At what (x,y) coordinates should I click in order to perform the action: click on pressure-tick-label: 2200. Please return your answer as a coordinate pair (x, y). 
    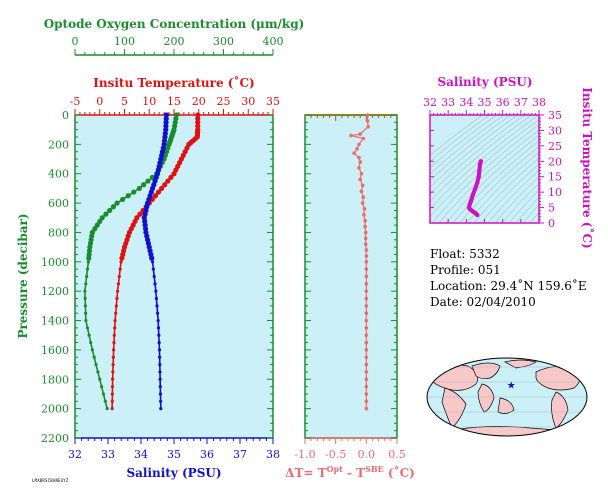
    Looking at the image, I should click on (55, 438).